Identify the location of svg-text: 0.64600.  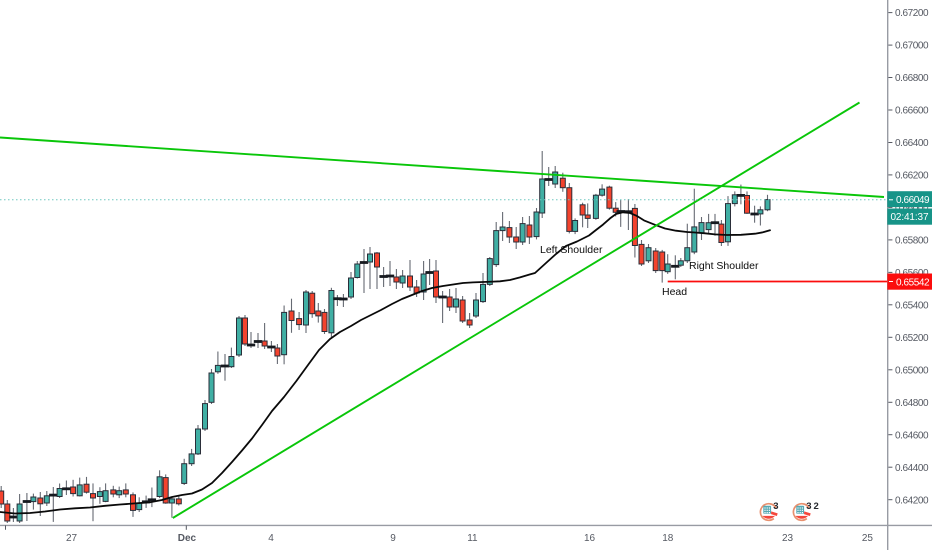
(912, 435).